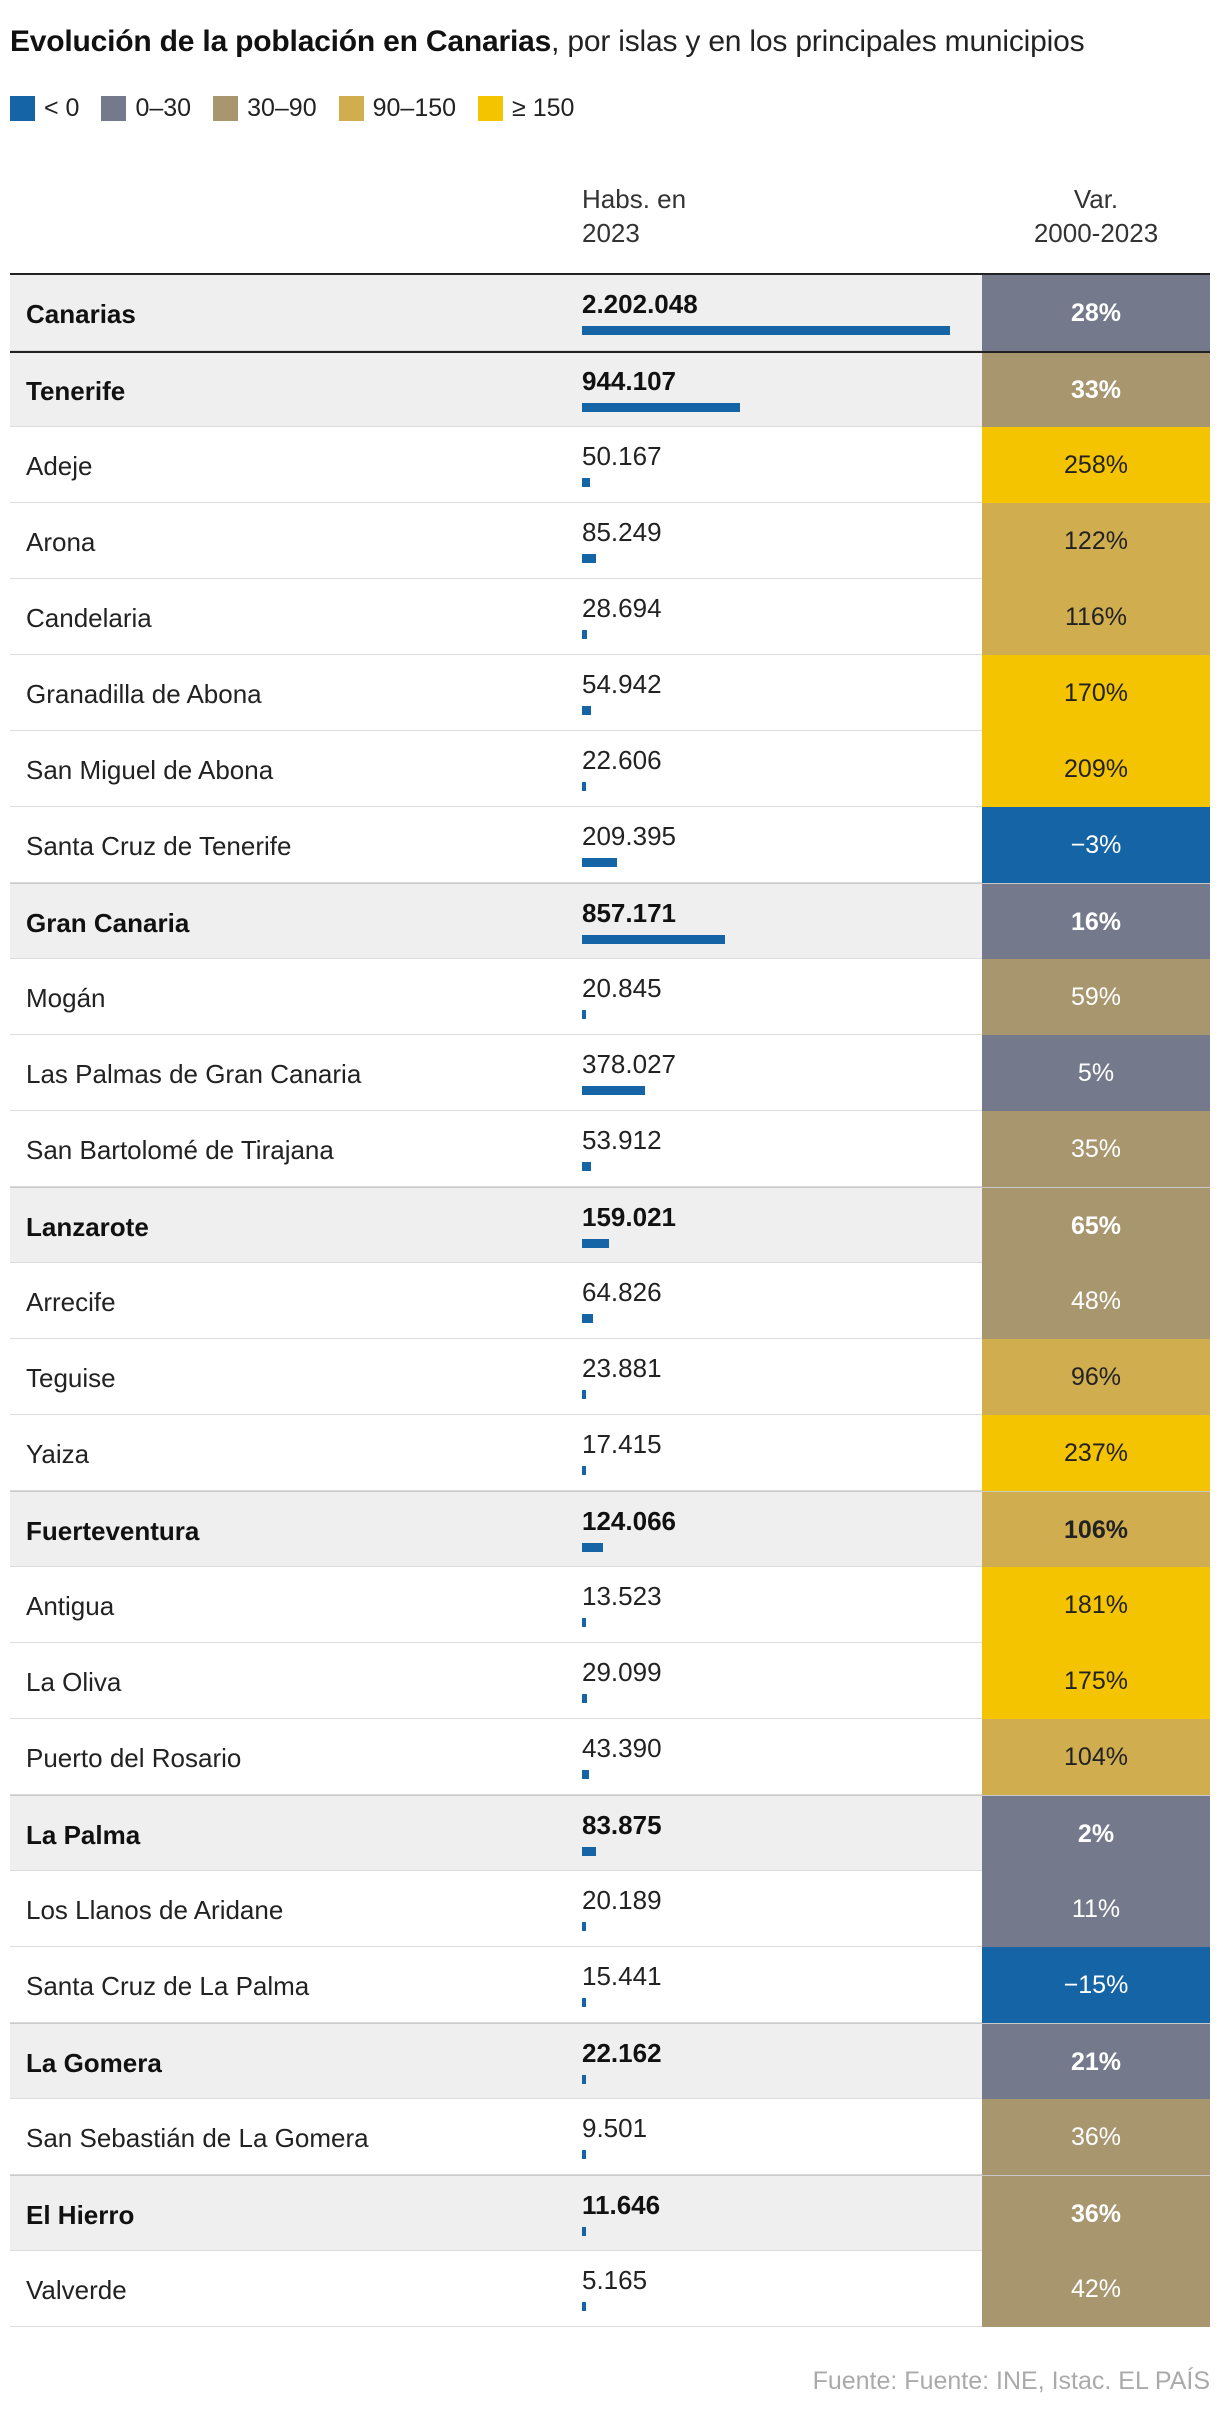 This screenshot has height=2412, width=1220. Describe the element at coordinates (1096, 1301) in the screenshot. I see `variation-cell: 48%` at that location.